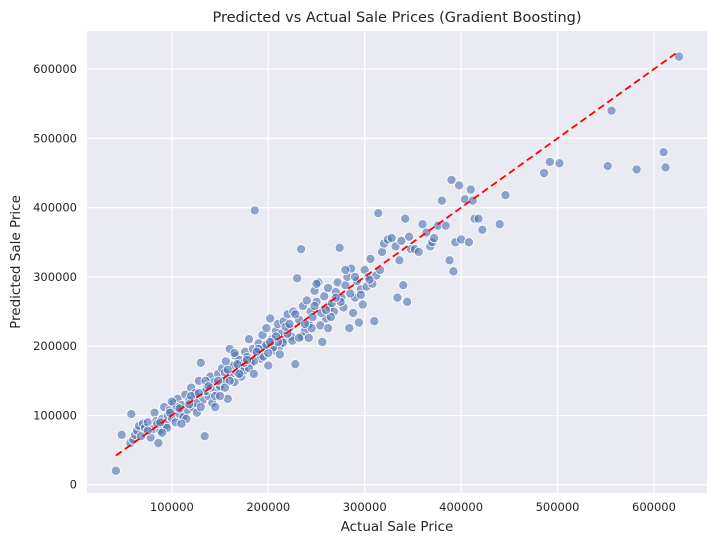 This screenshot has width=715, height=543. Describe the element at coordinates (55, 69) in the screenshot. I see `y-tick-label: 600000` at that location.